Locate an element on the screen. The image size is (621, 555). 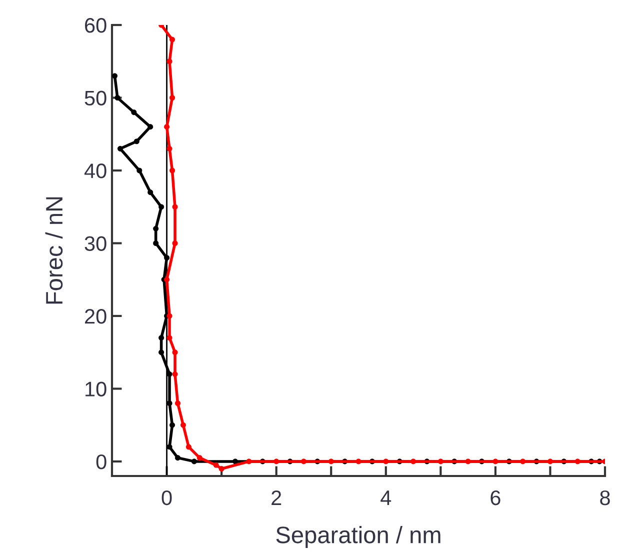
y-tick-label: 30 is located at coordinates (95, 243).